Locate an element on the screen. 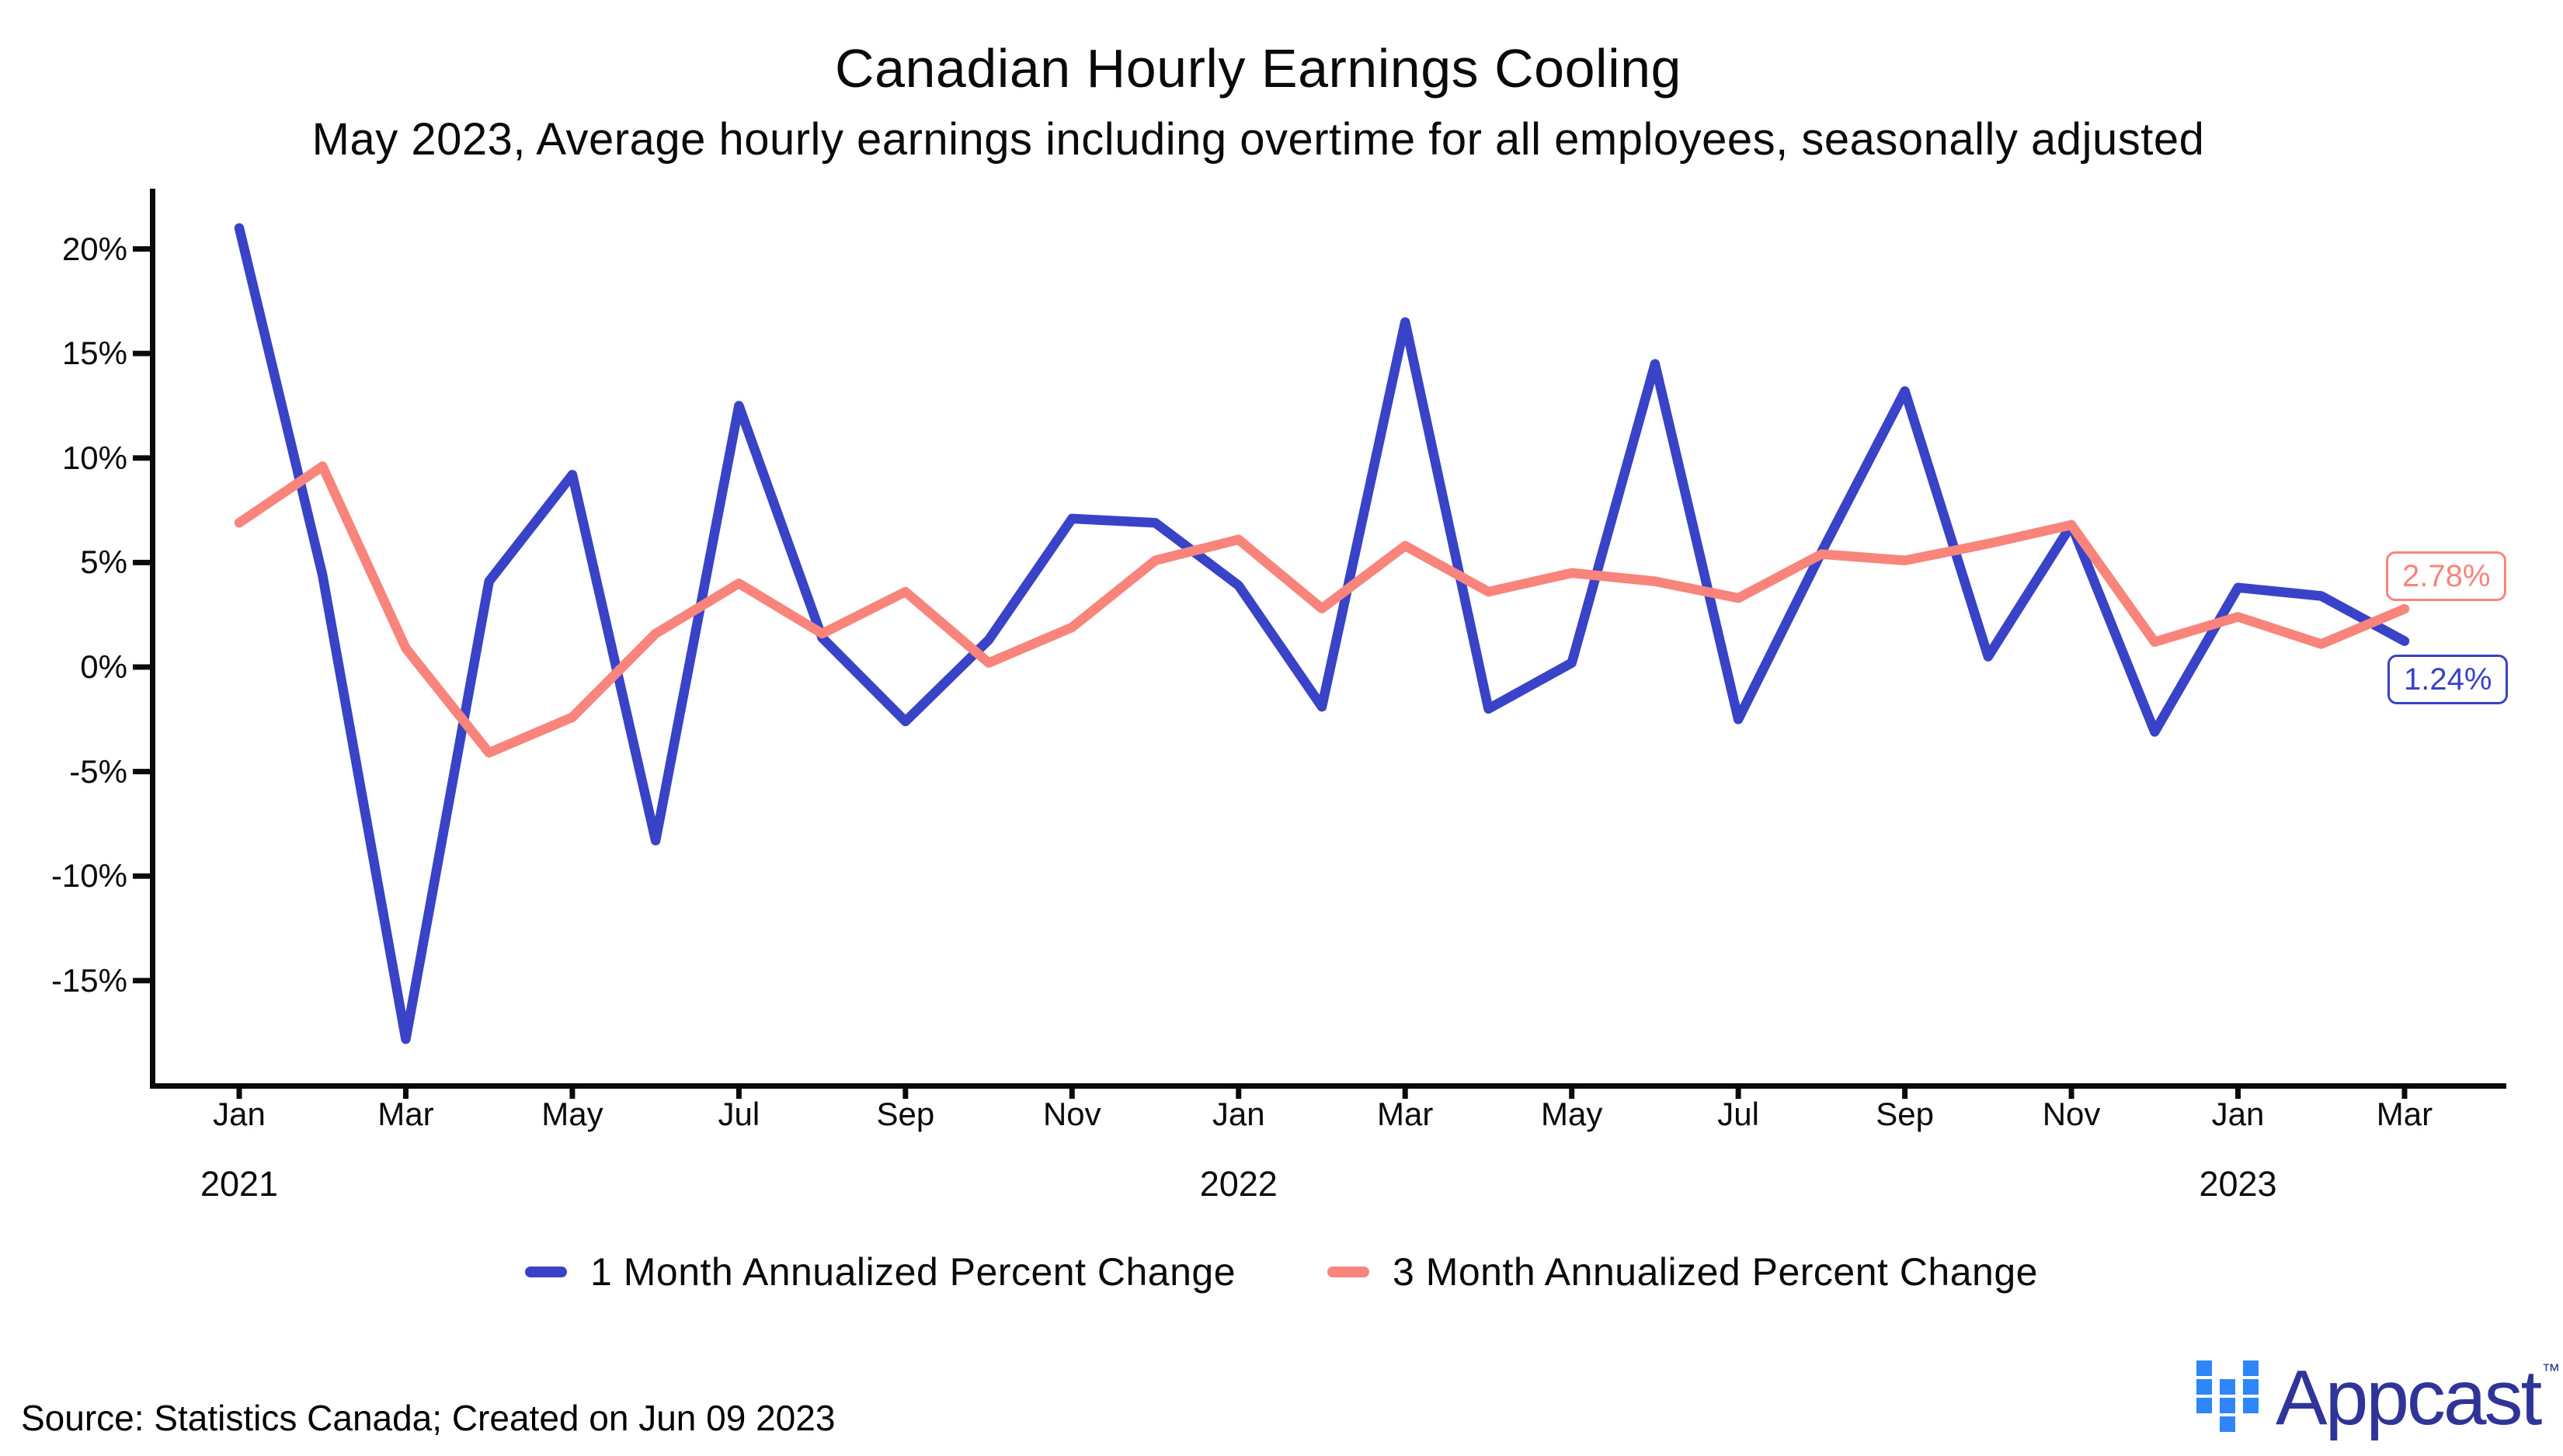 Image resolution: width=2563 pixels, height=1456 pixels. legend-swatch-1-month-icon is located at coordinates (546, 1272).